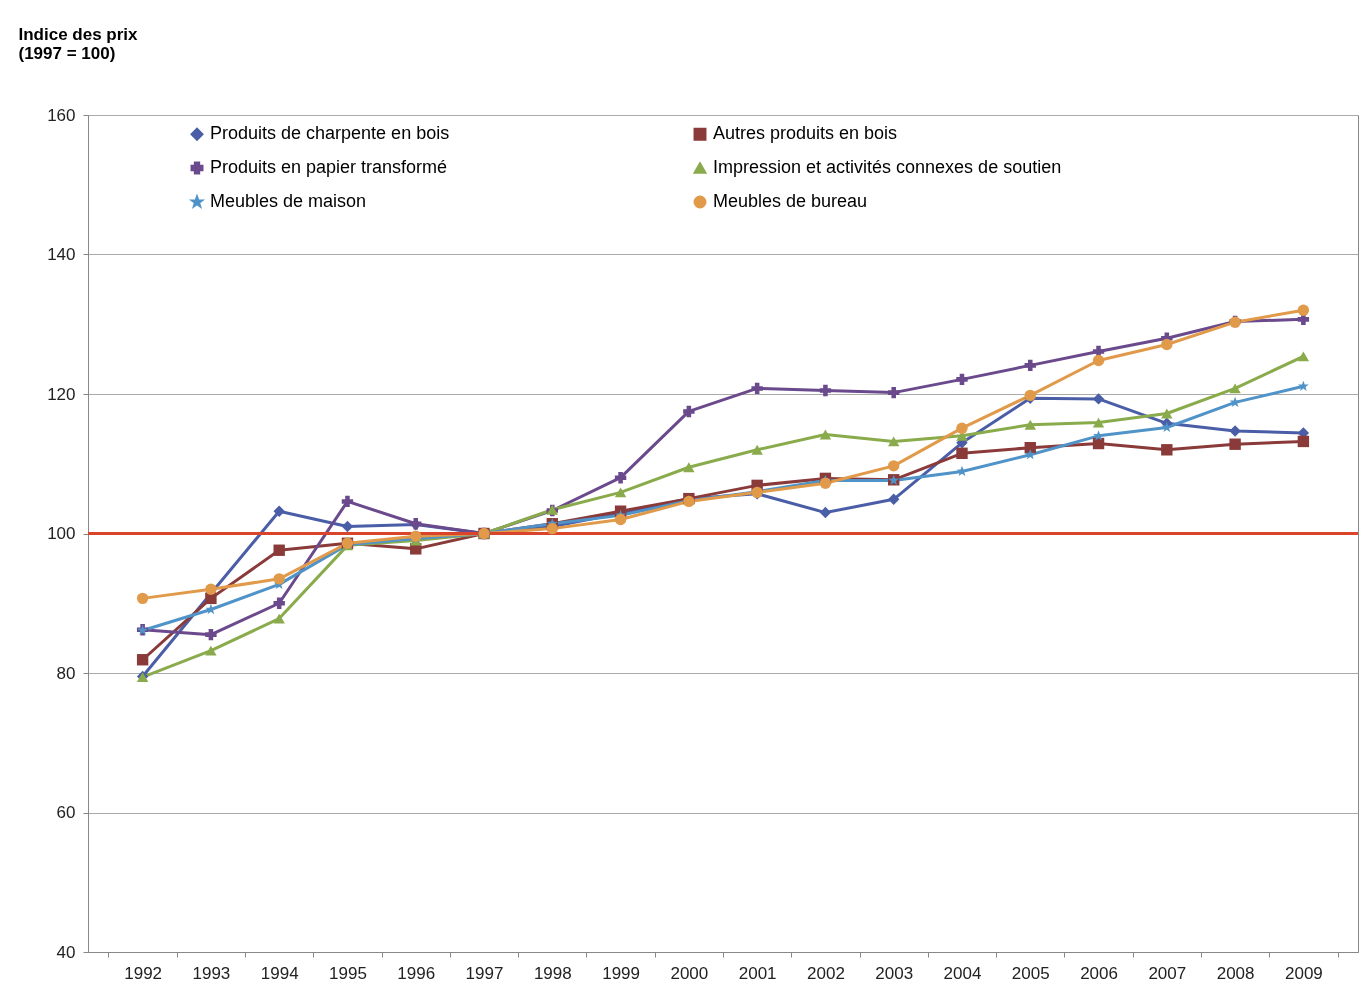 Image resolution: width=1366 pixels, height=1006 pixels. I want to click on legend-label: Produits de charpente en bois, so click(330, 133).